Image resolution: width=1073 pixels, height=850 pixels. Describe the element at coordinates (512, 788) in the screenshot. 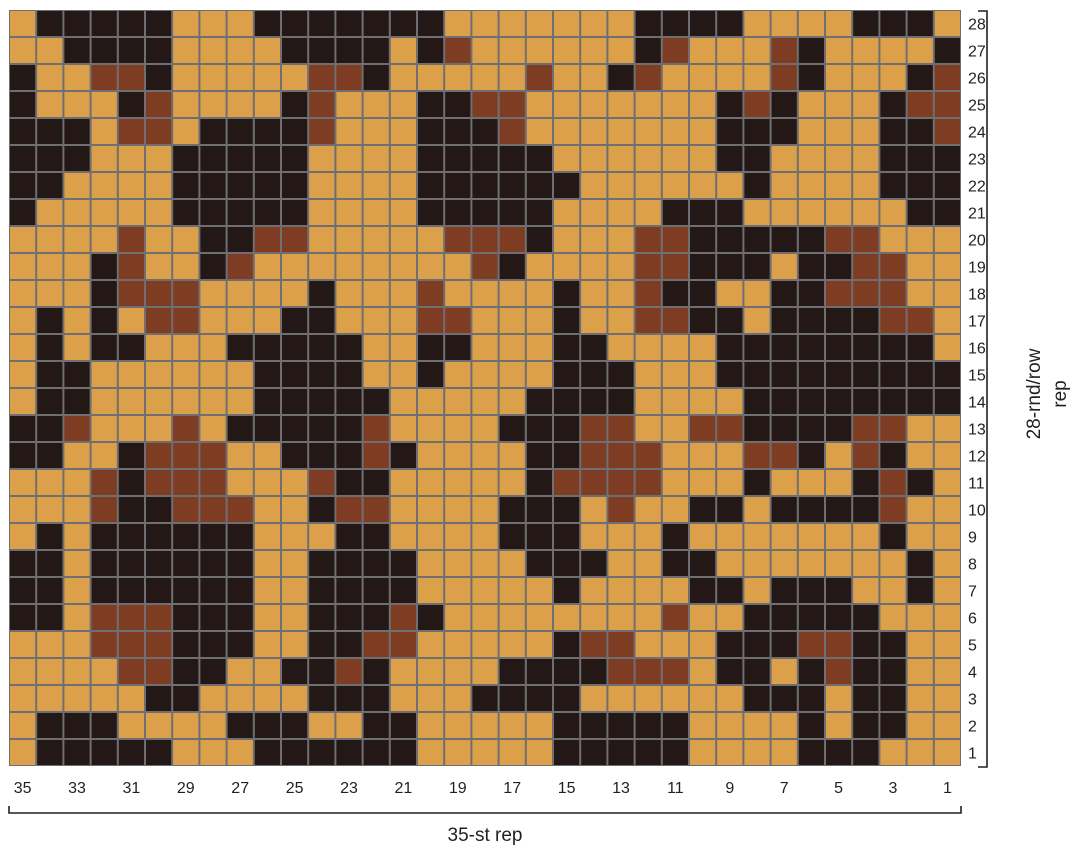

I see `stitch-number-label: 17` at that location.